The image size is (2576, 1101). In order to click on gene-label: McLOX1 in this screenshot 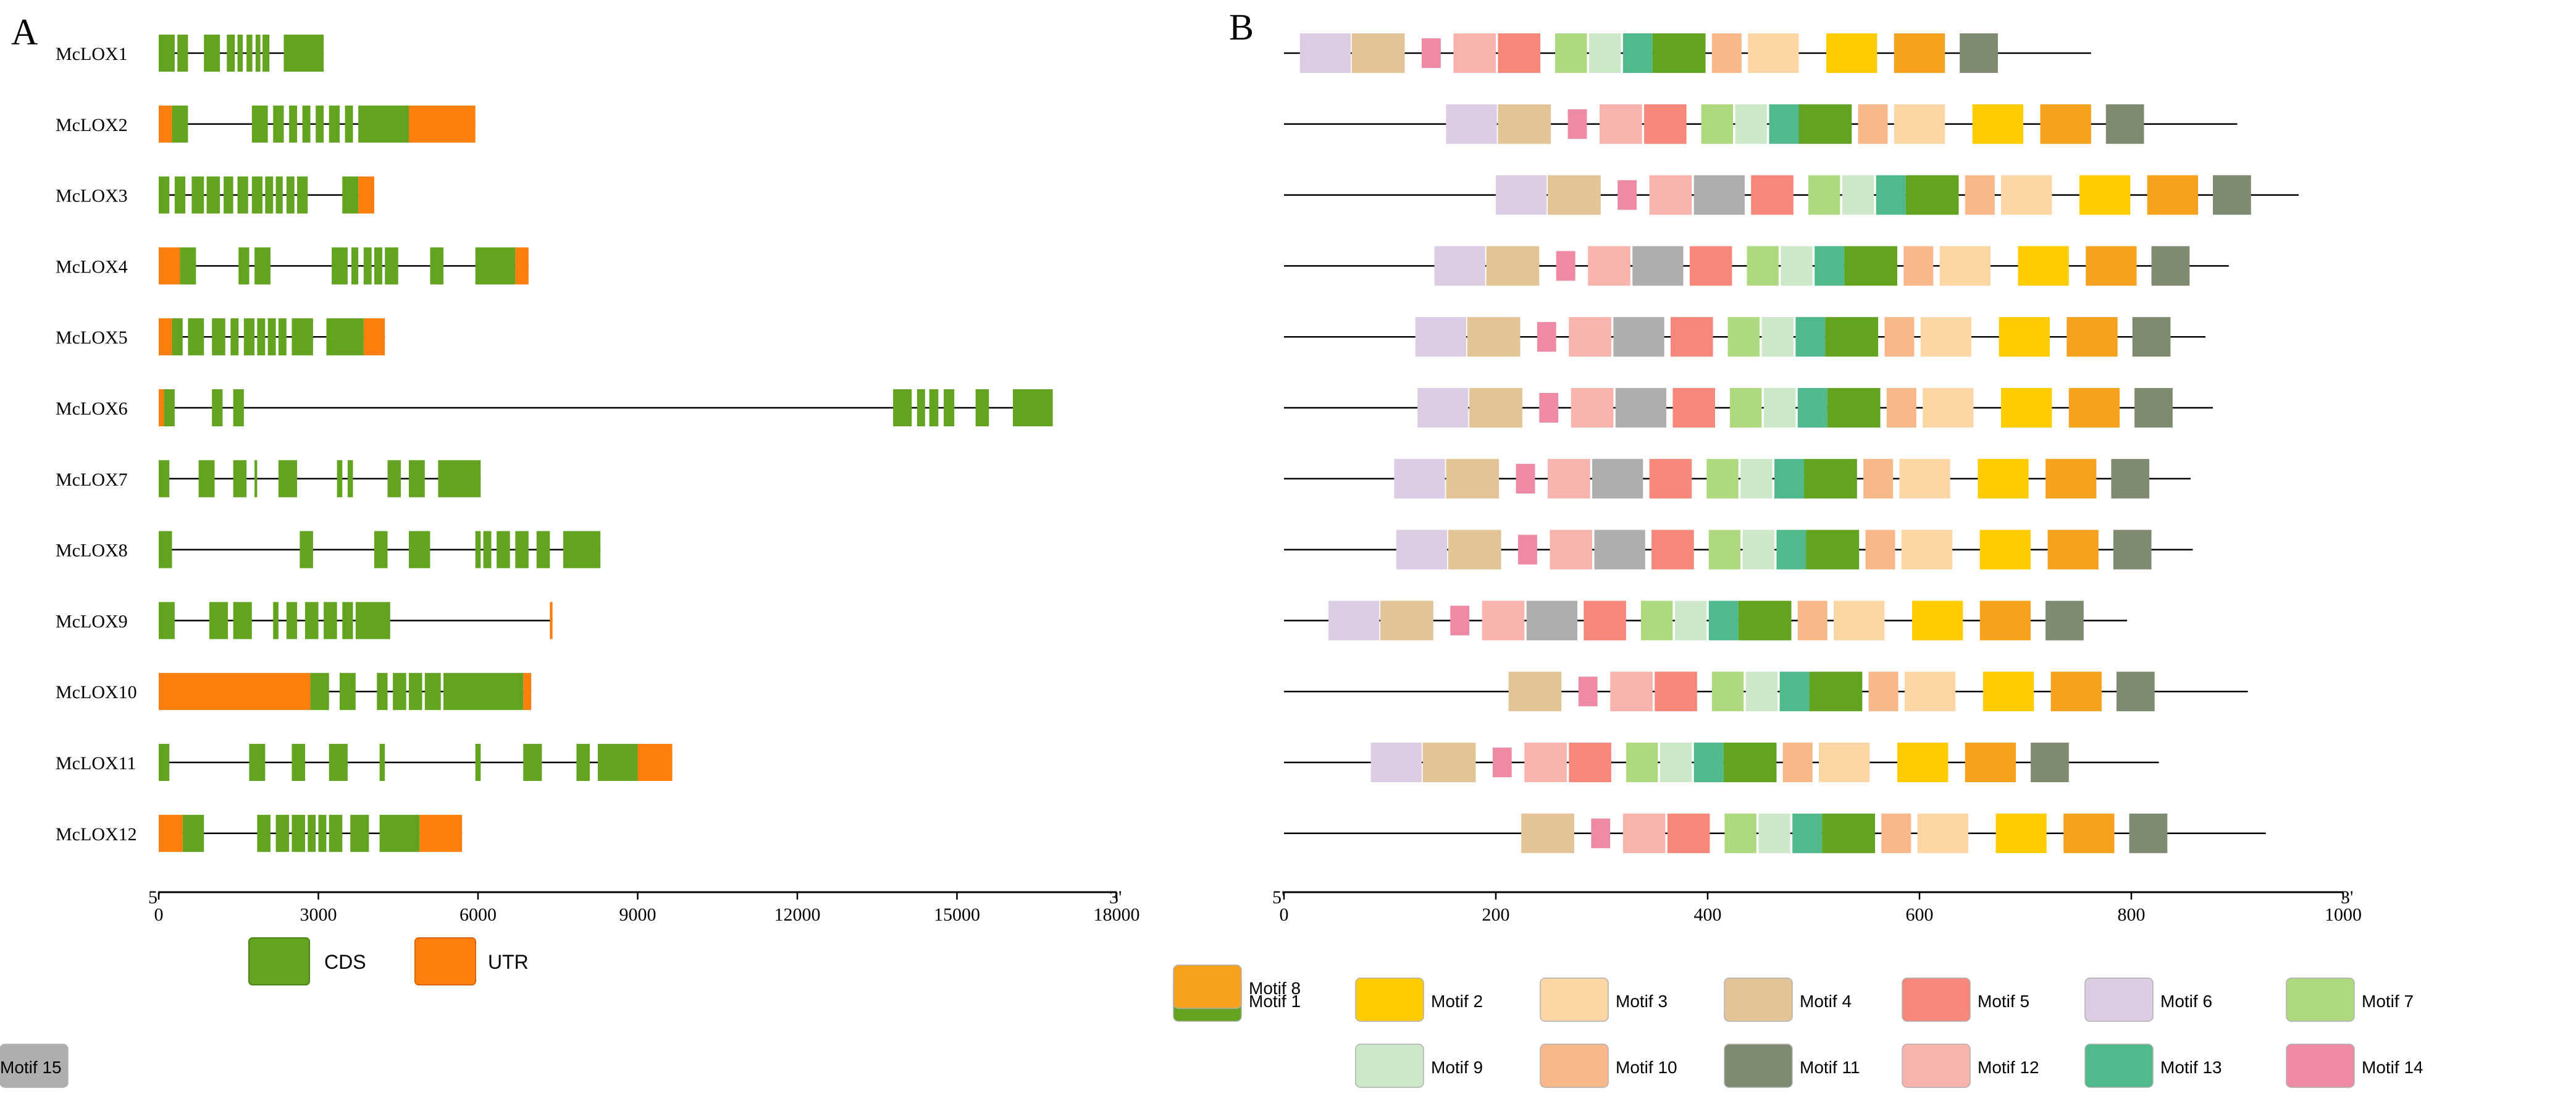, I will do `click(92, 54)`.